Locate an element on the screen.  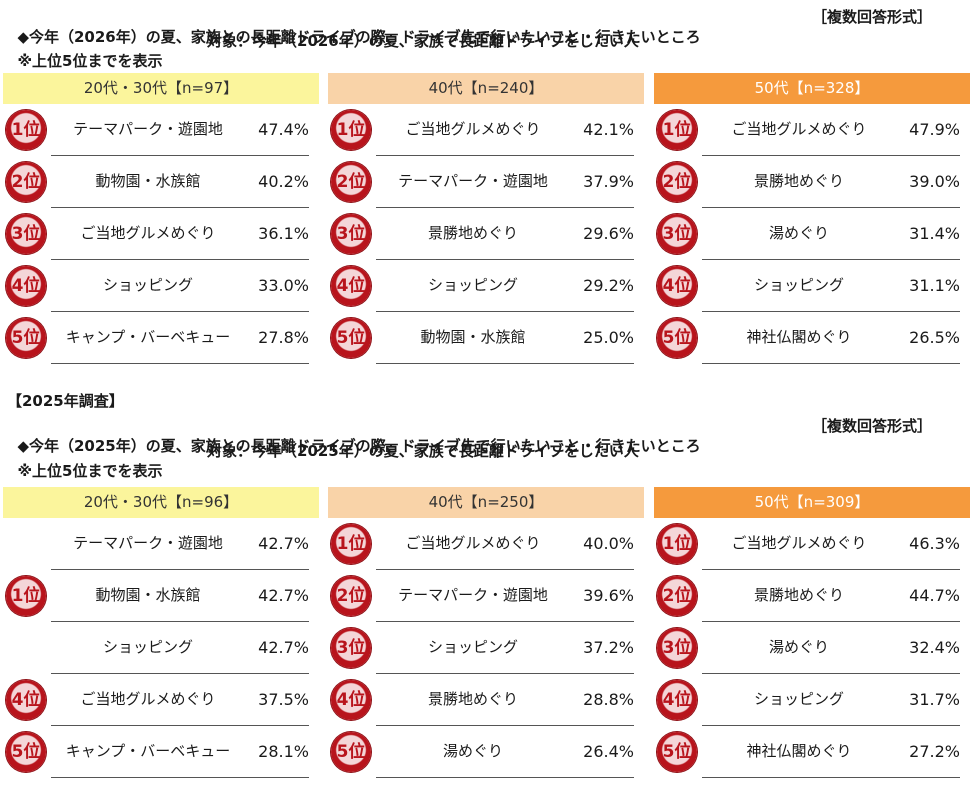
table-row: 3位 ショッピング 37.2% is located at coordinates (486, 648).